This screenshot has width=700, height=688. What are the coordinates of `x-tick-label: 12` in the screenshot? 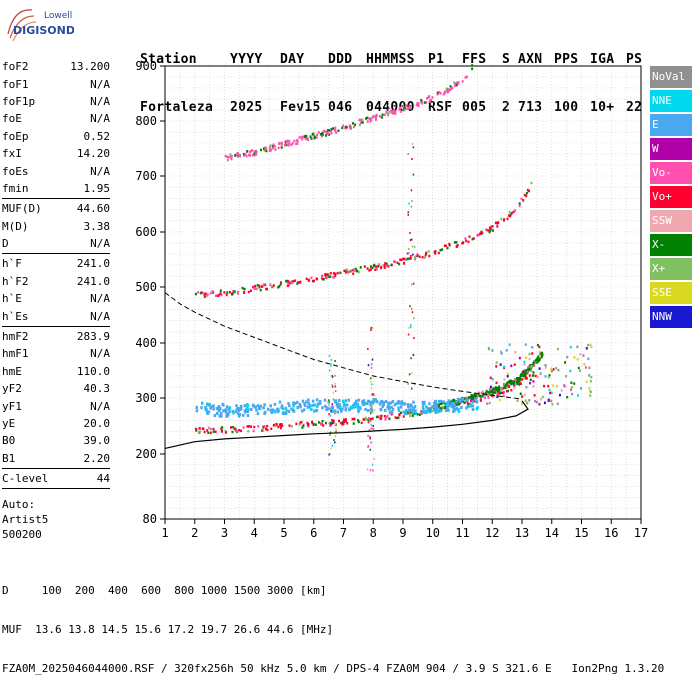 It's located at (492, 533).